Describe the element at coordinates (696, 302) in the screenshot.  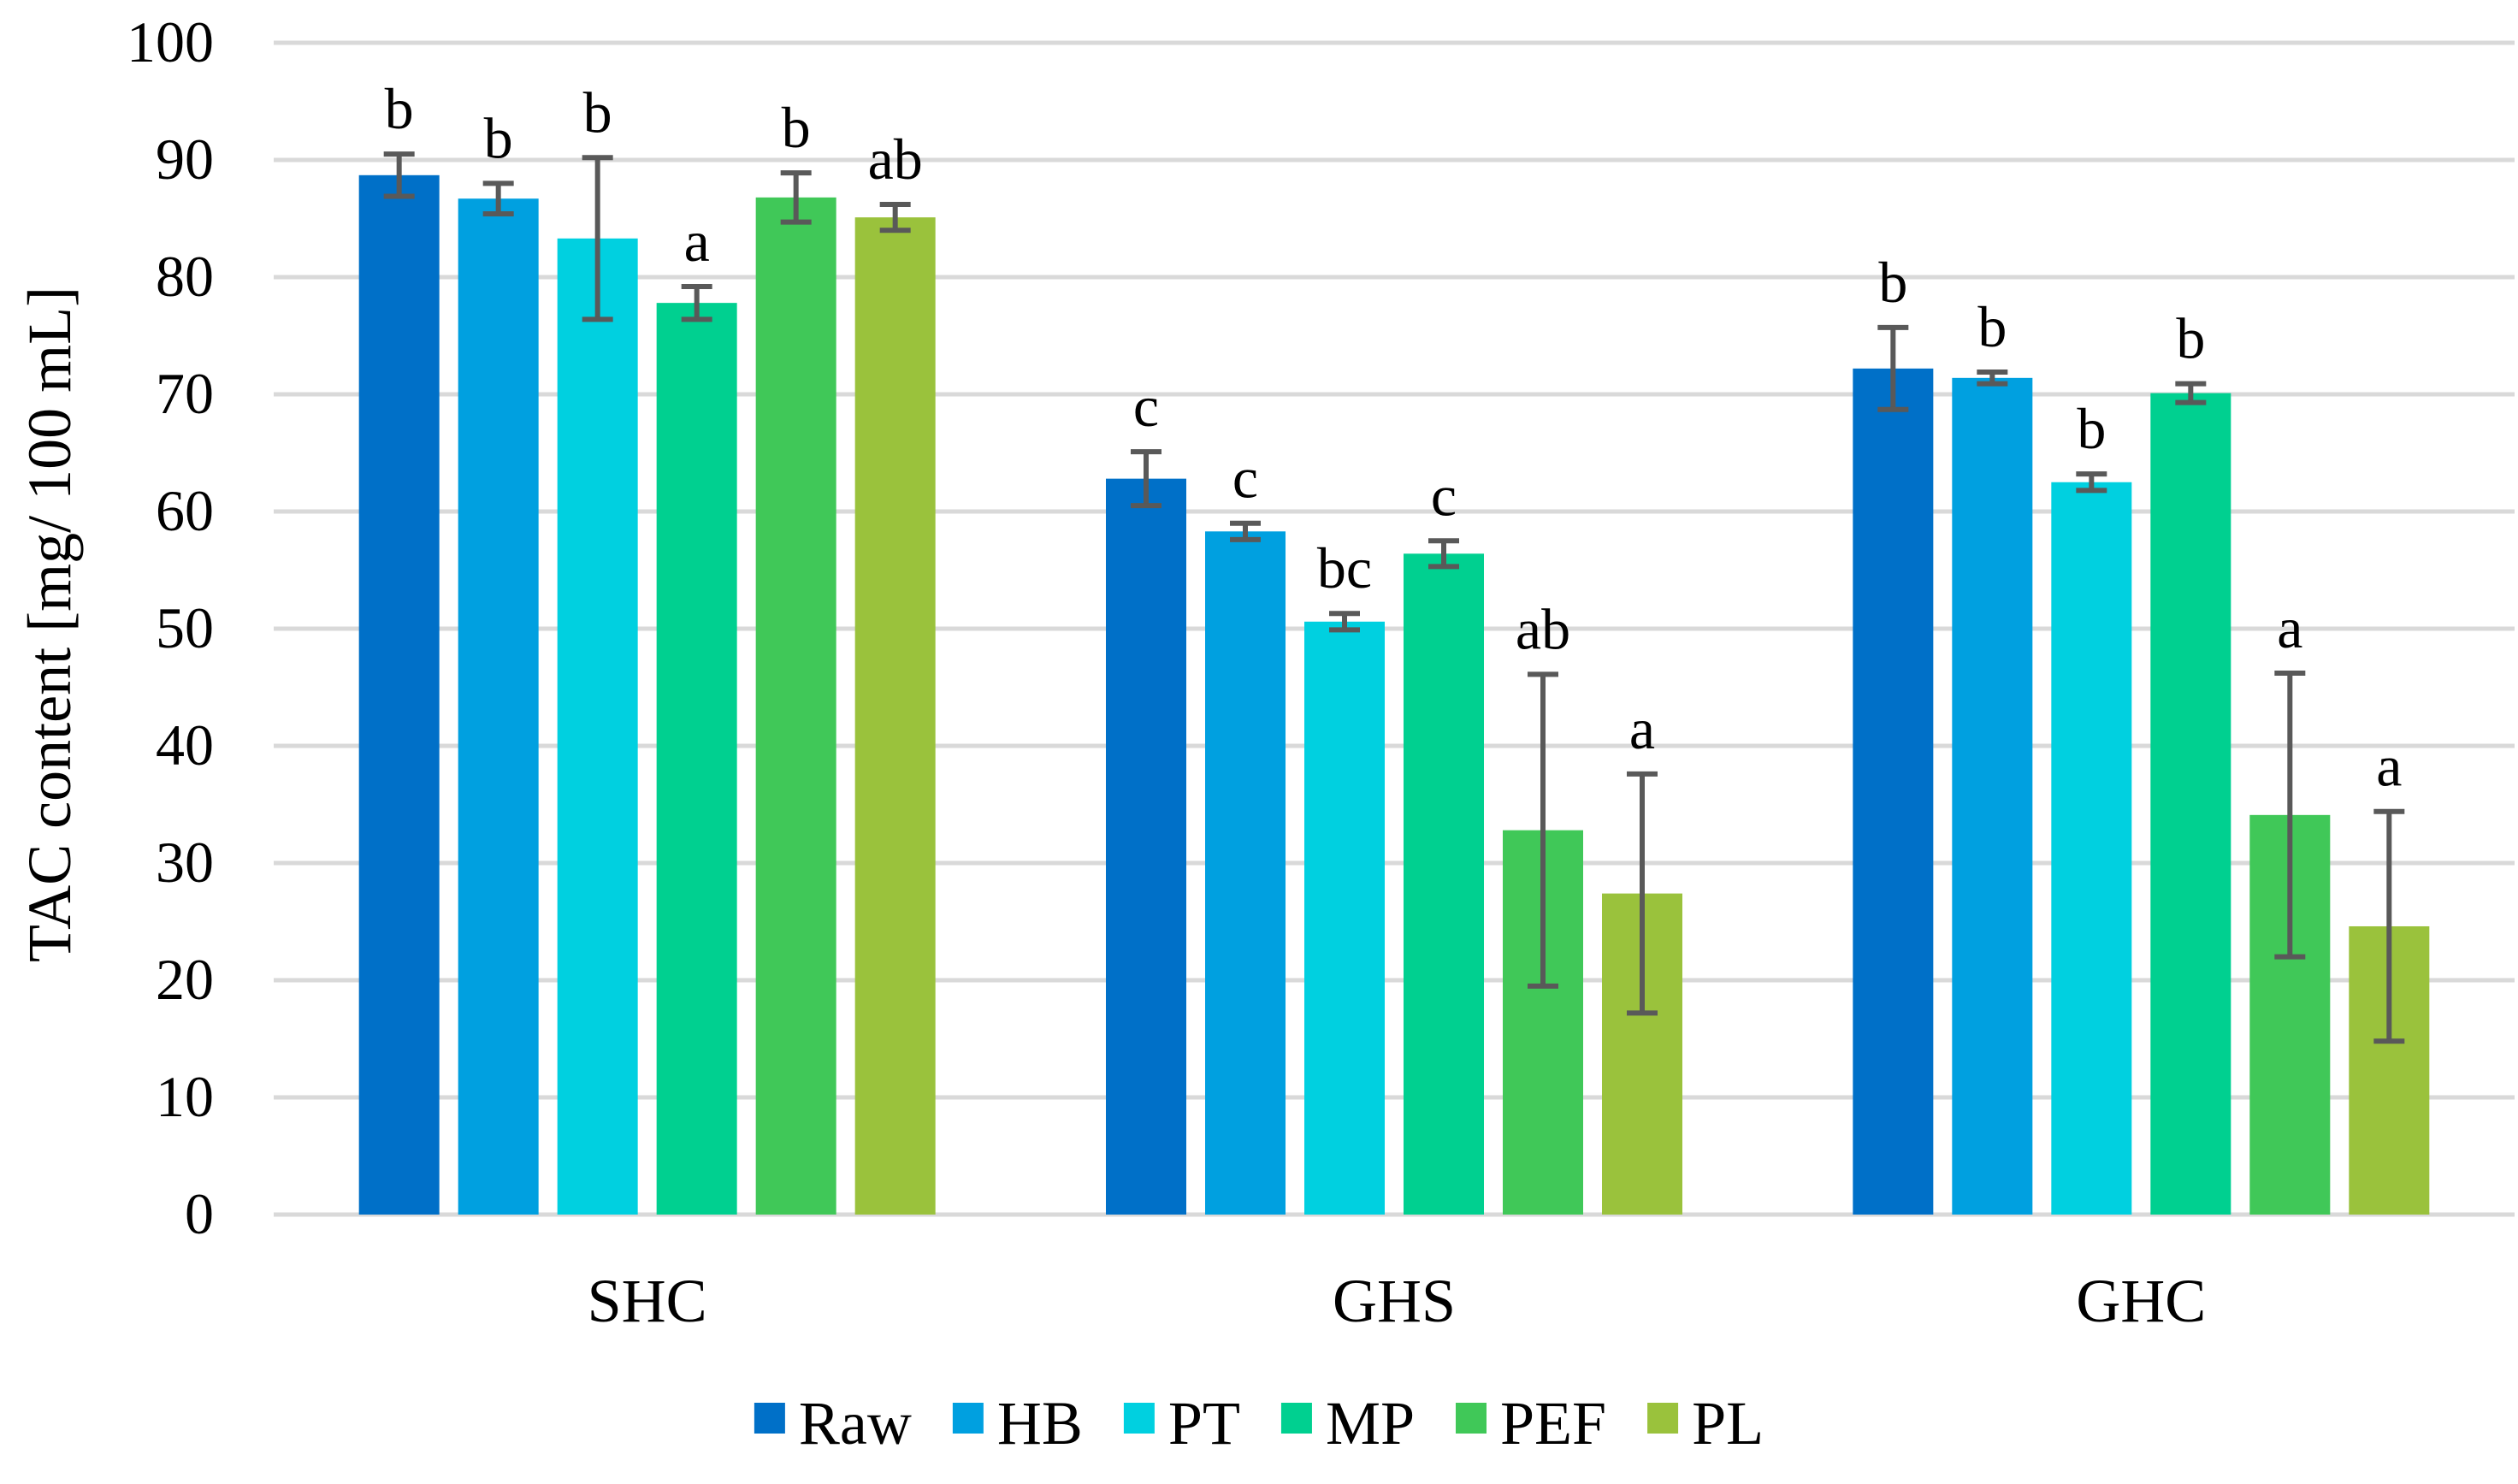
I see `error-bar-SHC-MP` at that location.